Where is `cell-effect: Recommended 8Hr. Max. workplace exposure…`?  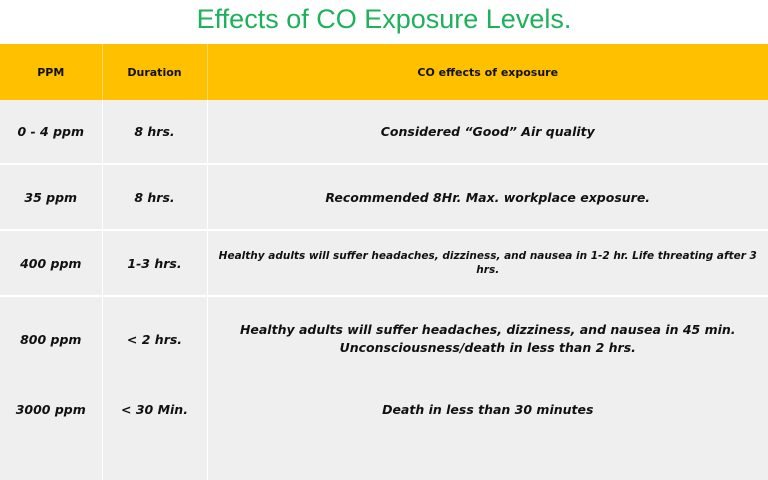 cell-effect: Recommended 8Hr. Max. workplace exposure… is located at coordinates (487, 196).